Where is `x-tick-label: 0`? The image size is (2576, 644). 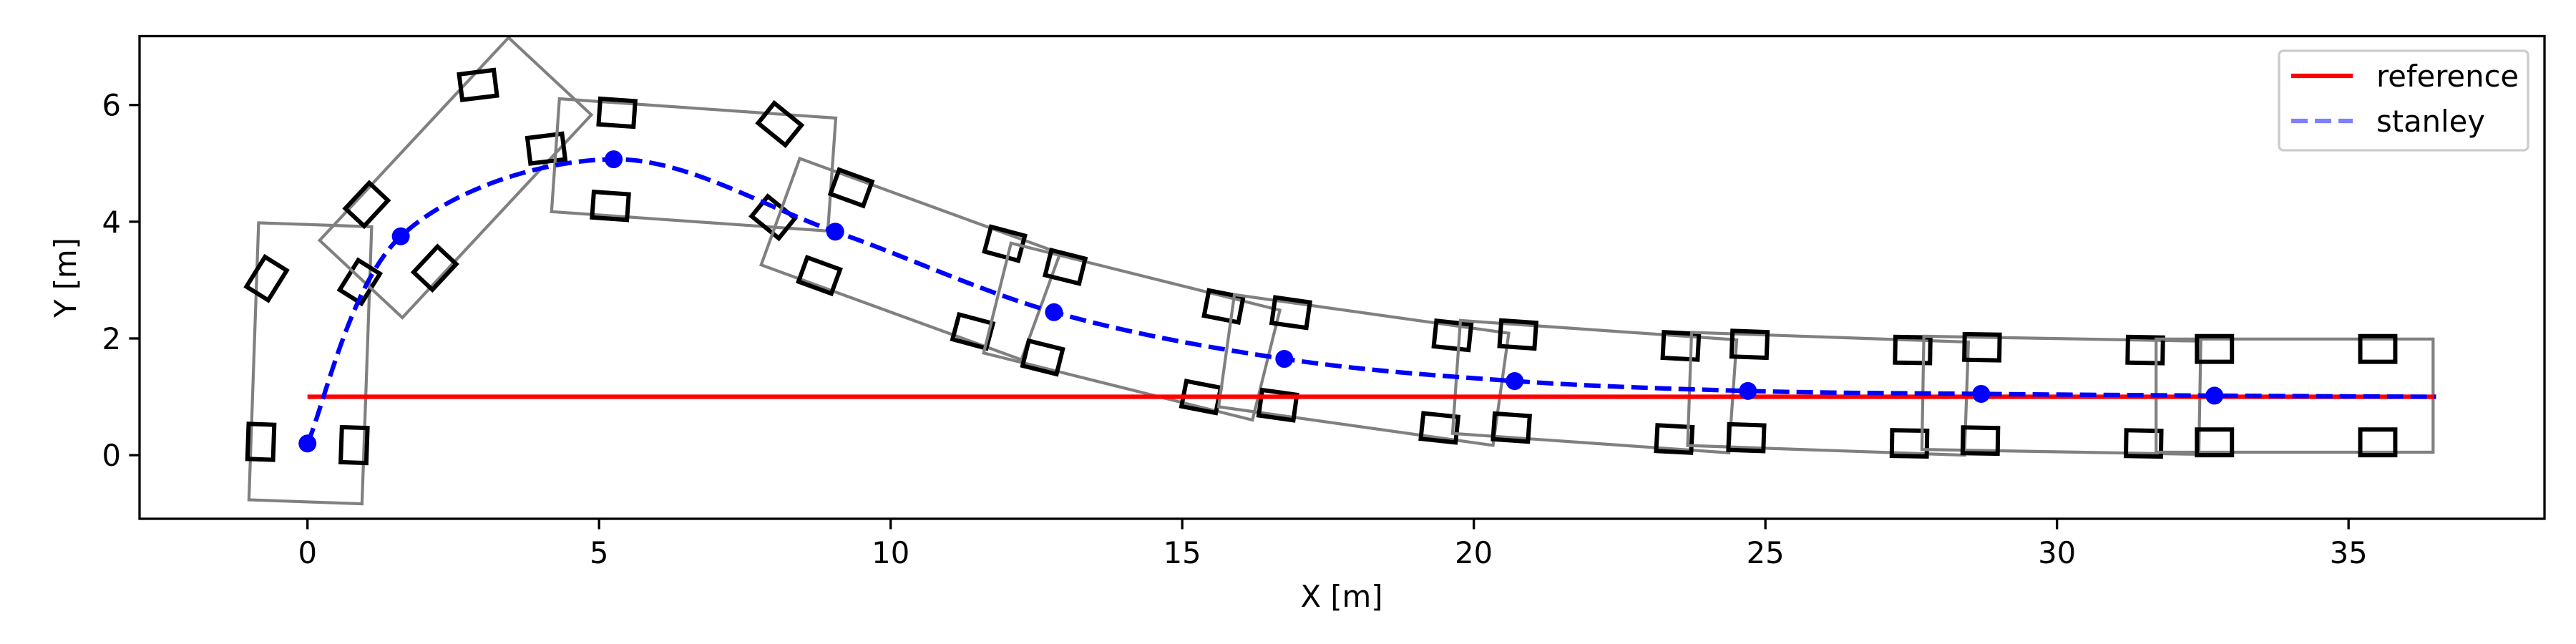
x-tick-label: 0 is located at coordinates (307, 552).